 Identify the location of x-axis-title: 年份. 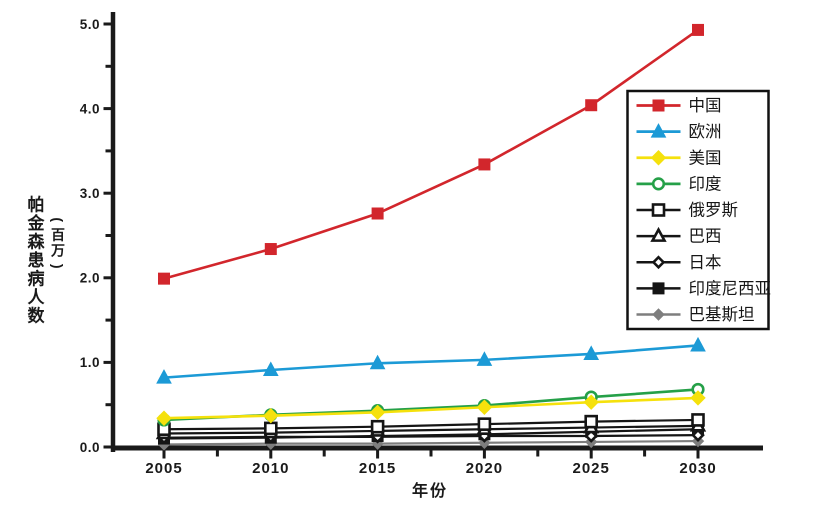
(430, 490).